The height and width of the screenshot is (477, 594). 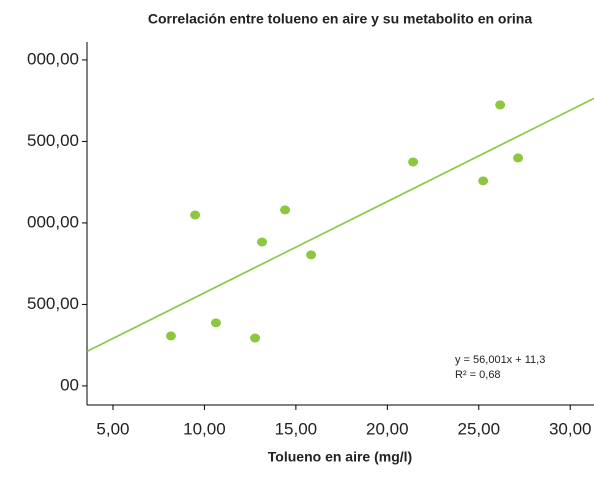 What do you see at coordinates (340, 457) in the screenshot?
I see `x-axis-label: Tolueno en aire (mg/l)` at bounding box center [340, 457].